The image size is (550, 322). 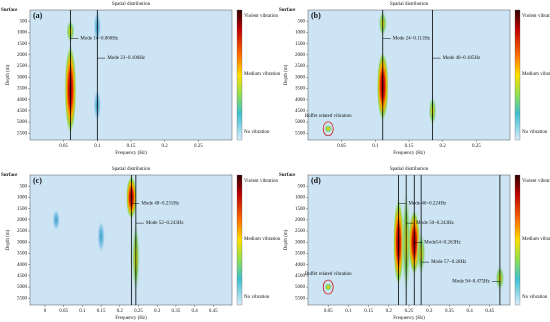 I want to click on y-tick-label: 500, so click(x=302, y=21).